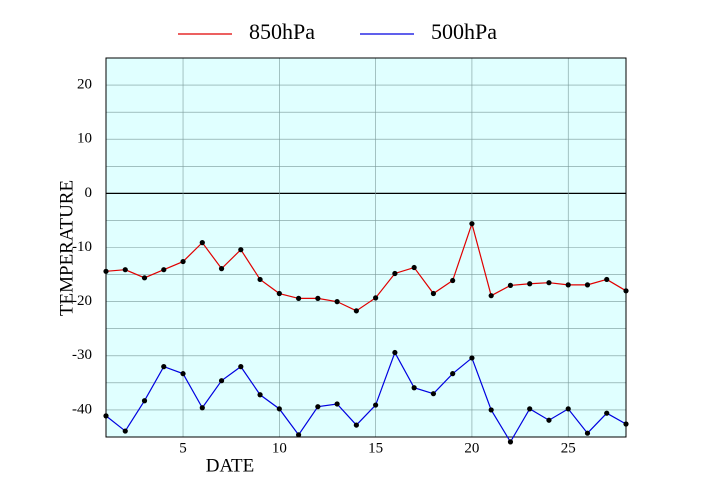 The image size is (702, 496). I want to click on x-tick-label: 25, so click(568, 448).